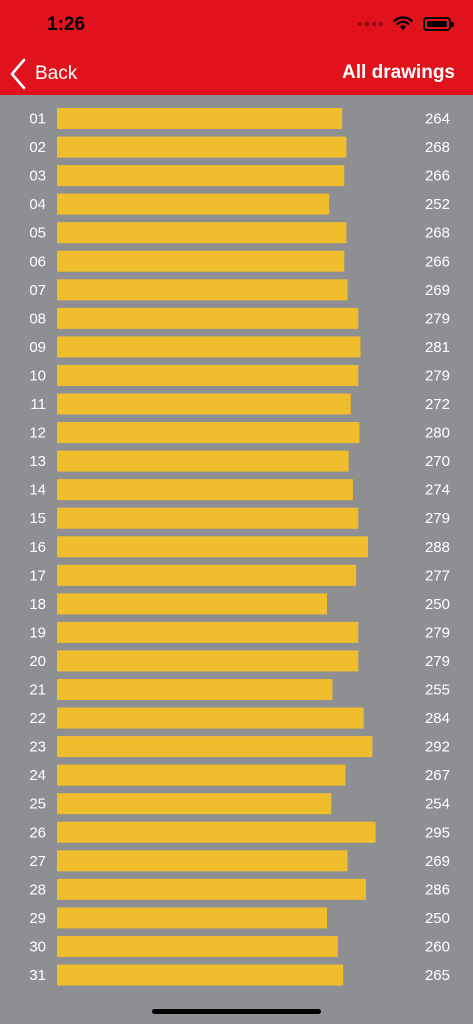 The image size is (473, 1024). I want to click on category-label: 26, so click(37, 832).